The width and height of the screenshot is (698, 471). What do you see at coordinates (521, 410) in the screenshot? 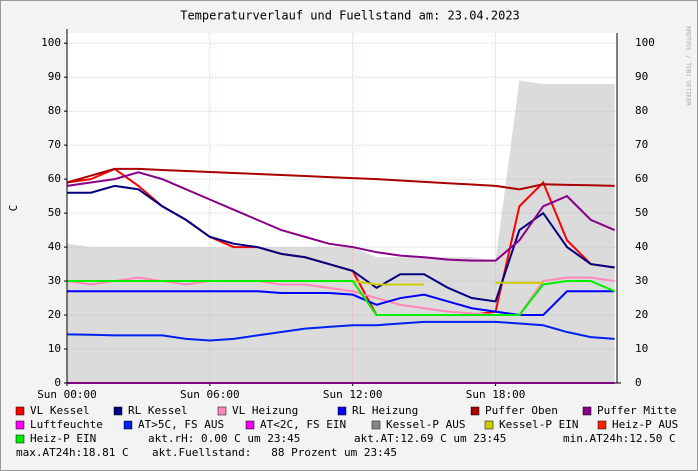
I see `legend-label: Puffer Oben` at bounding box center [521, 410].